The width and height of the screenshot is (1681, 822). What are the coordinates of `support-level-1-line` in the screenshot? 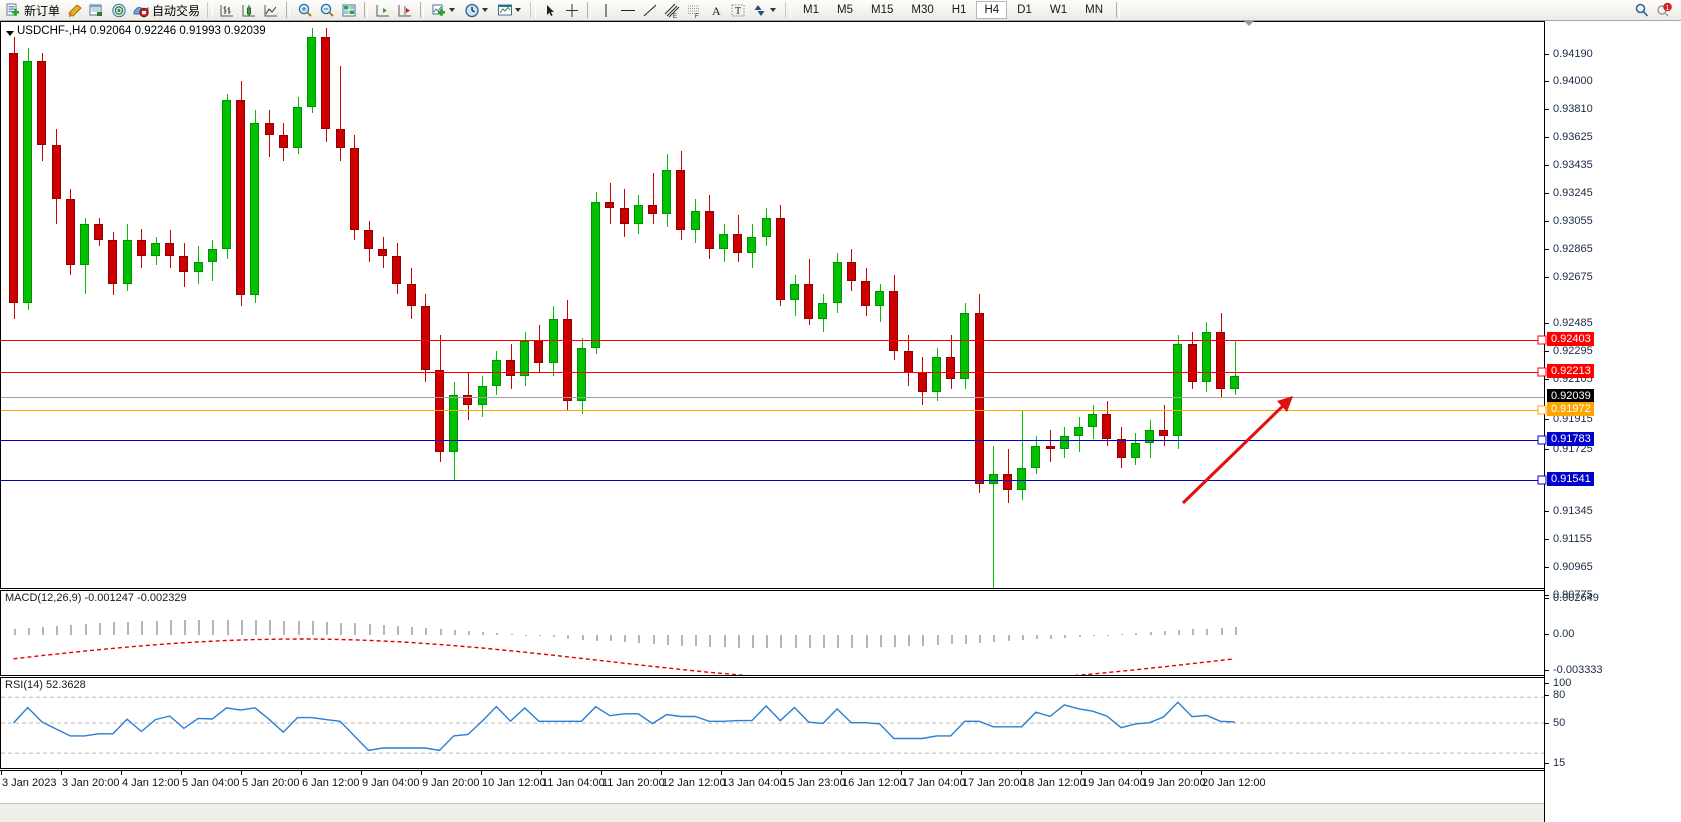 It's located at (772, 440).